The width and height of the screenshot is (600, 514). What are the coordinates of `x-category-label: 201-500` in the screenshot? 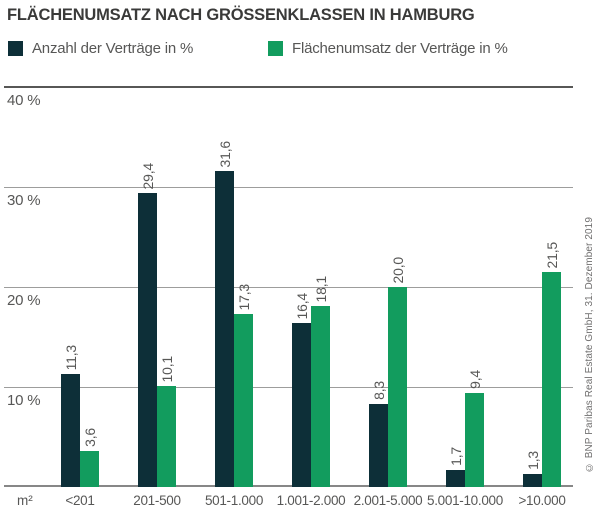 It's located at (157, 500).